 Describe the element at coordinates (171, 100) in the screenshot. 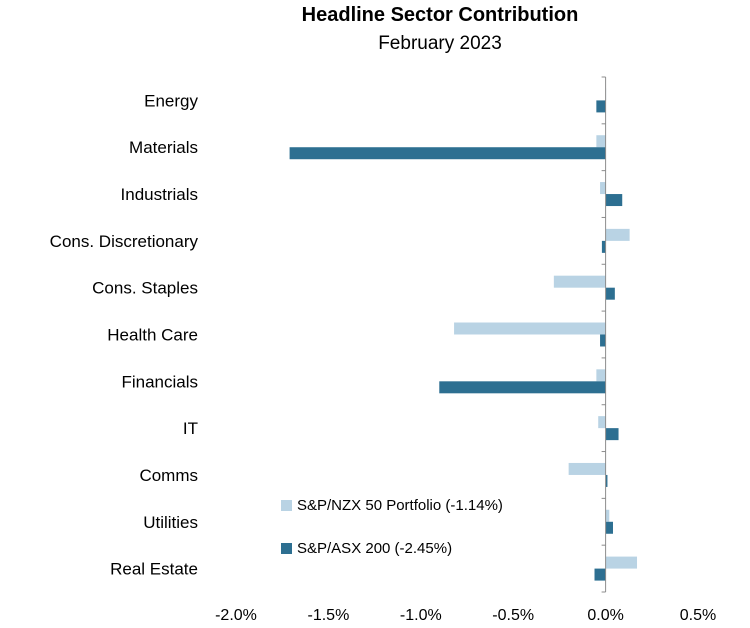

I see `category-label-energy: Energy` at that location.